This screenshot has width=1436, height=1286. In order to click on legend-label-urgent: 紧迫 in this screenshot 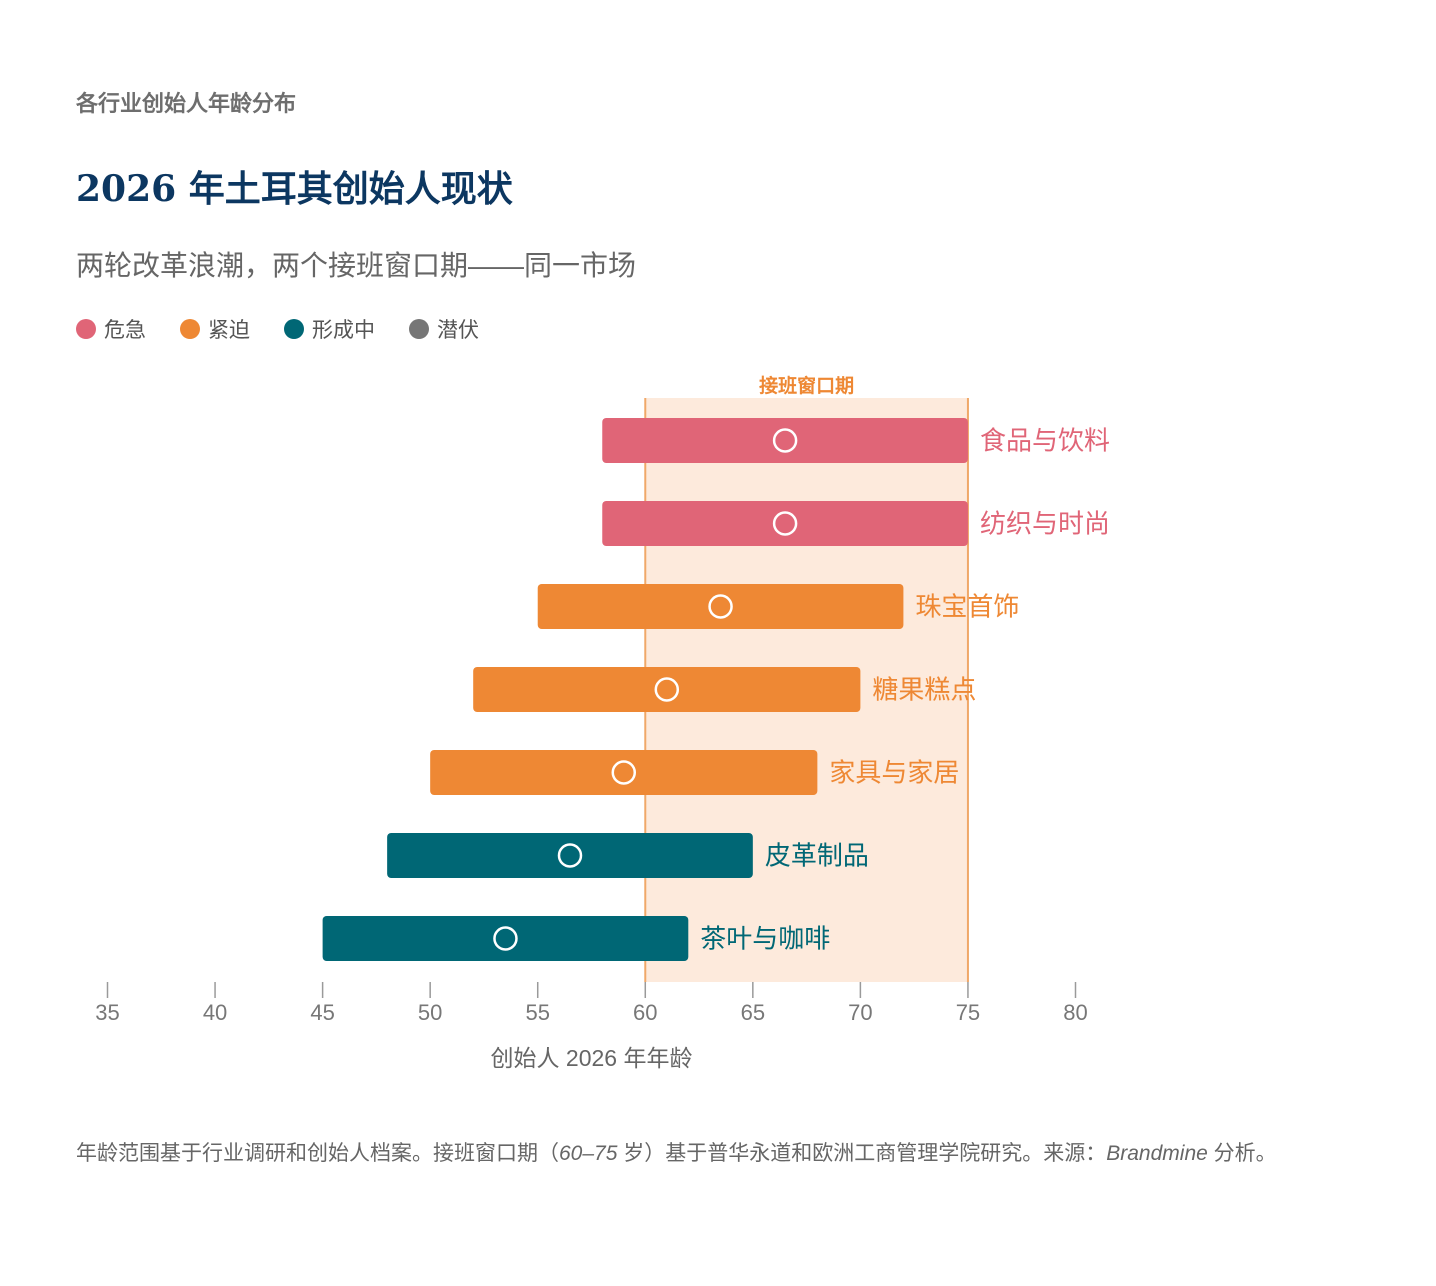, I will do `click(229, 330)`.